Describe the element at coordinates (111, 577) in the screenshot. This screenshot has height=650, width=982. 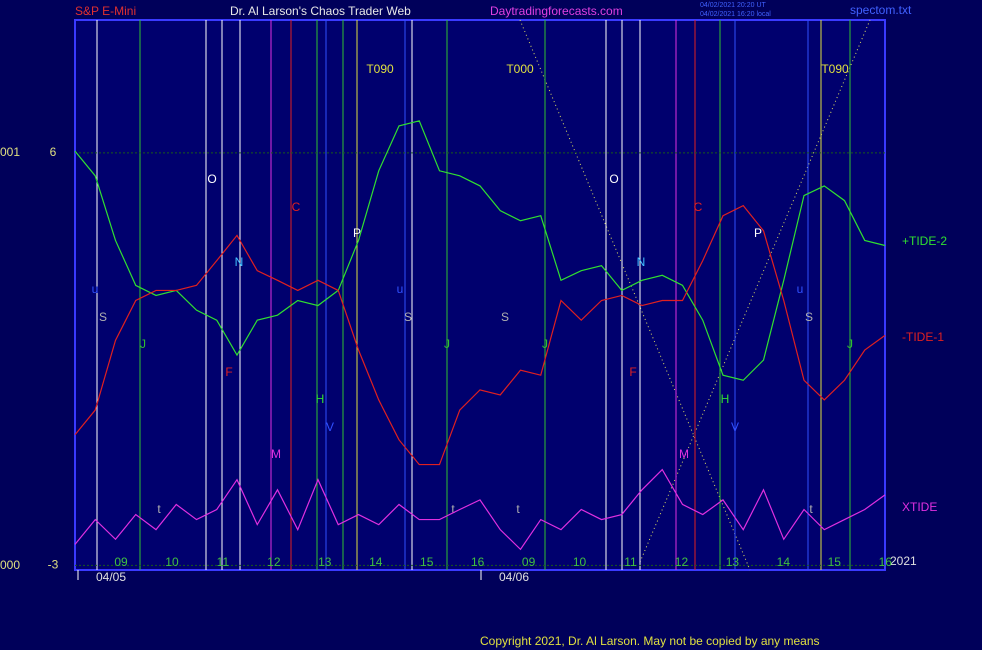
I see `date-label: 04/05` at that location.